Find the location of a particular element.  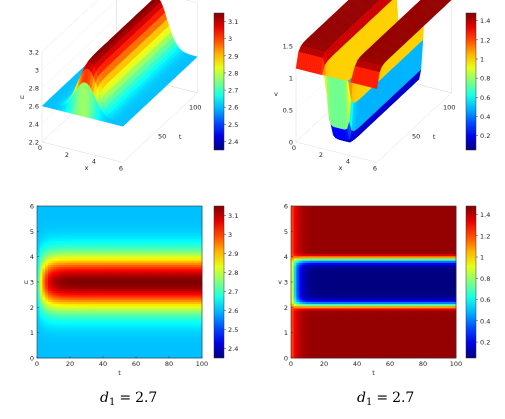

v-surface-xtick-label: 4 is located at coordinates (348, 162).